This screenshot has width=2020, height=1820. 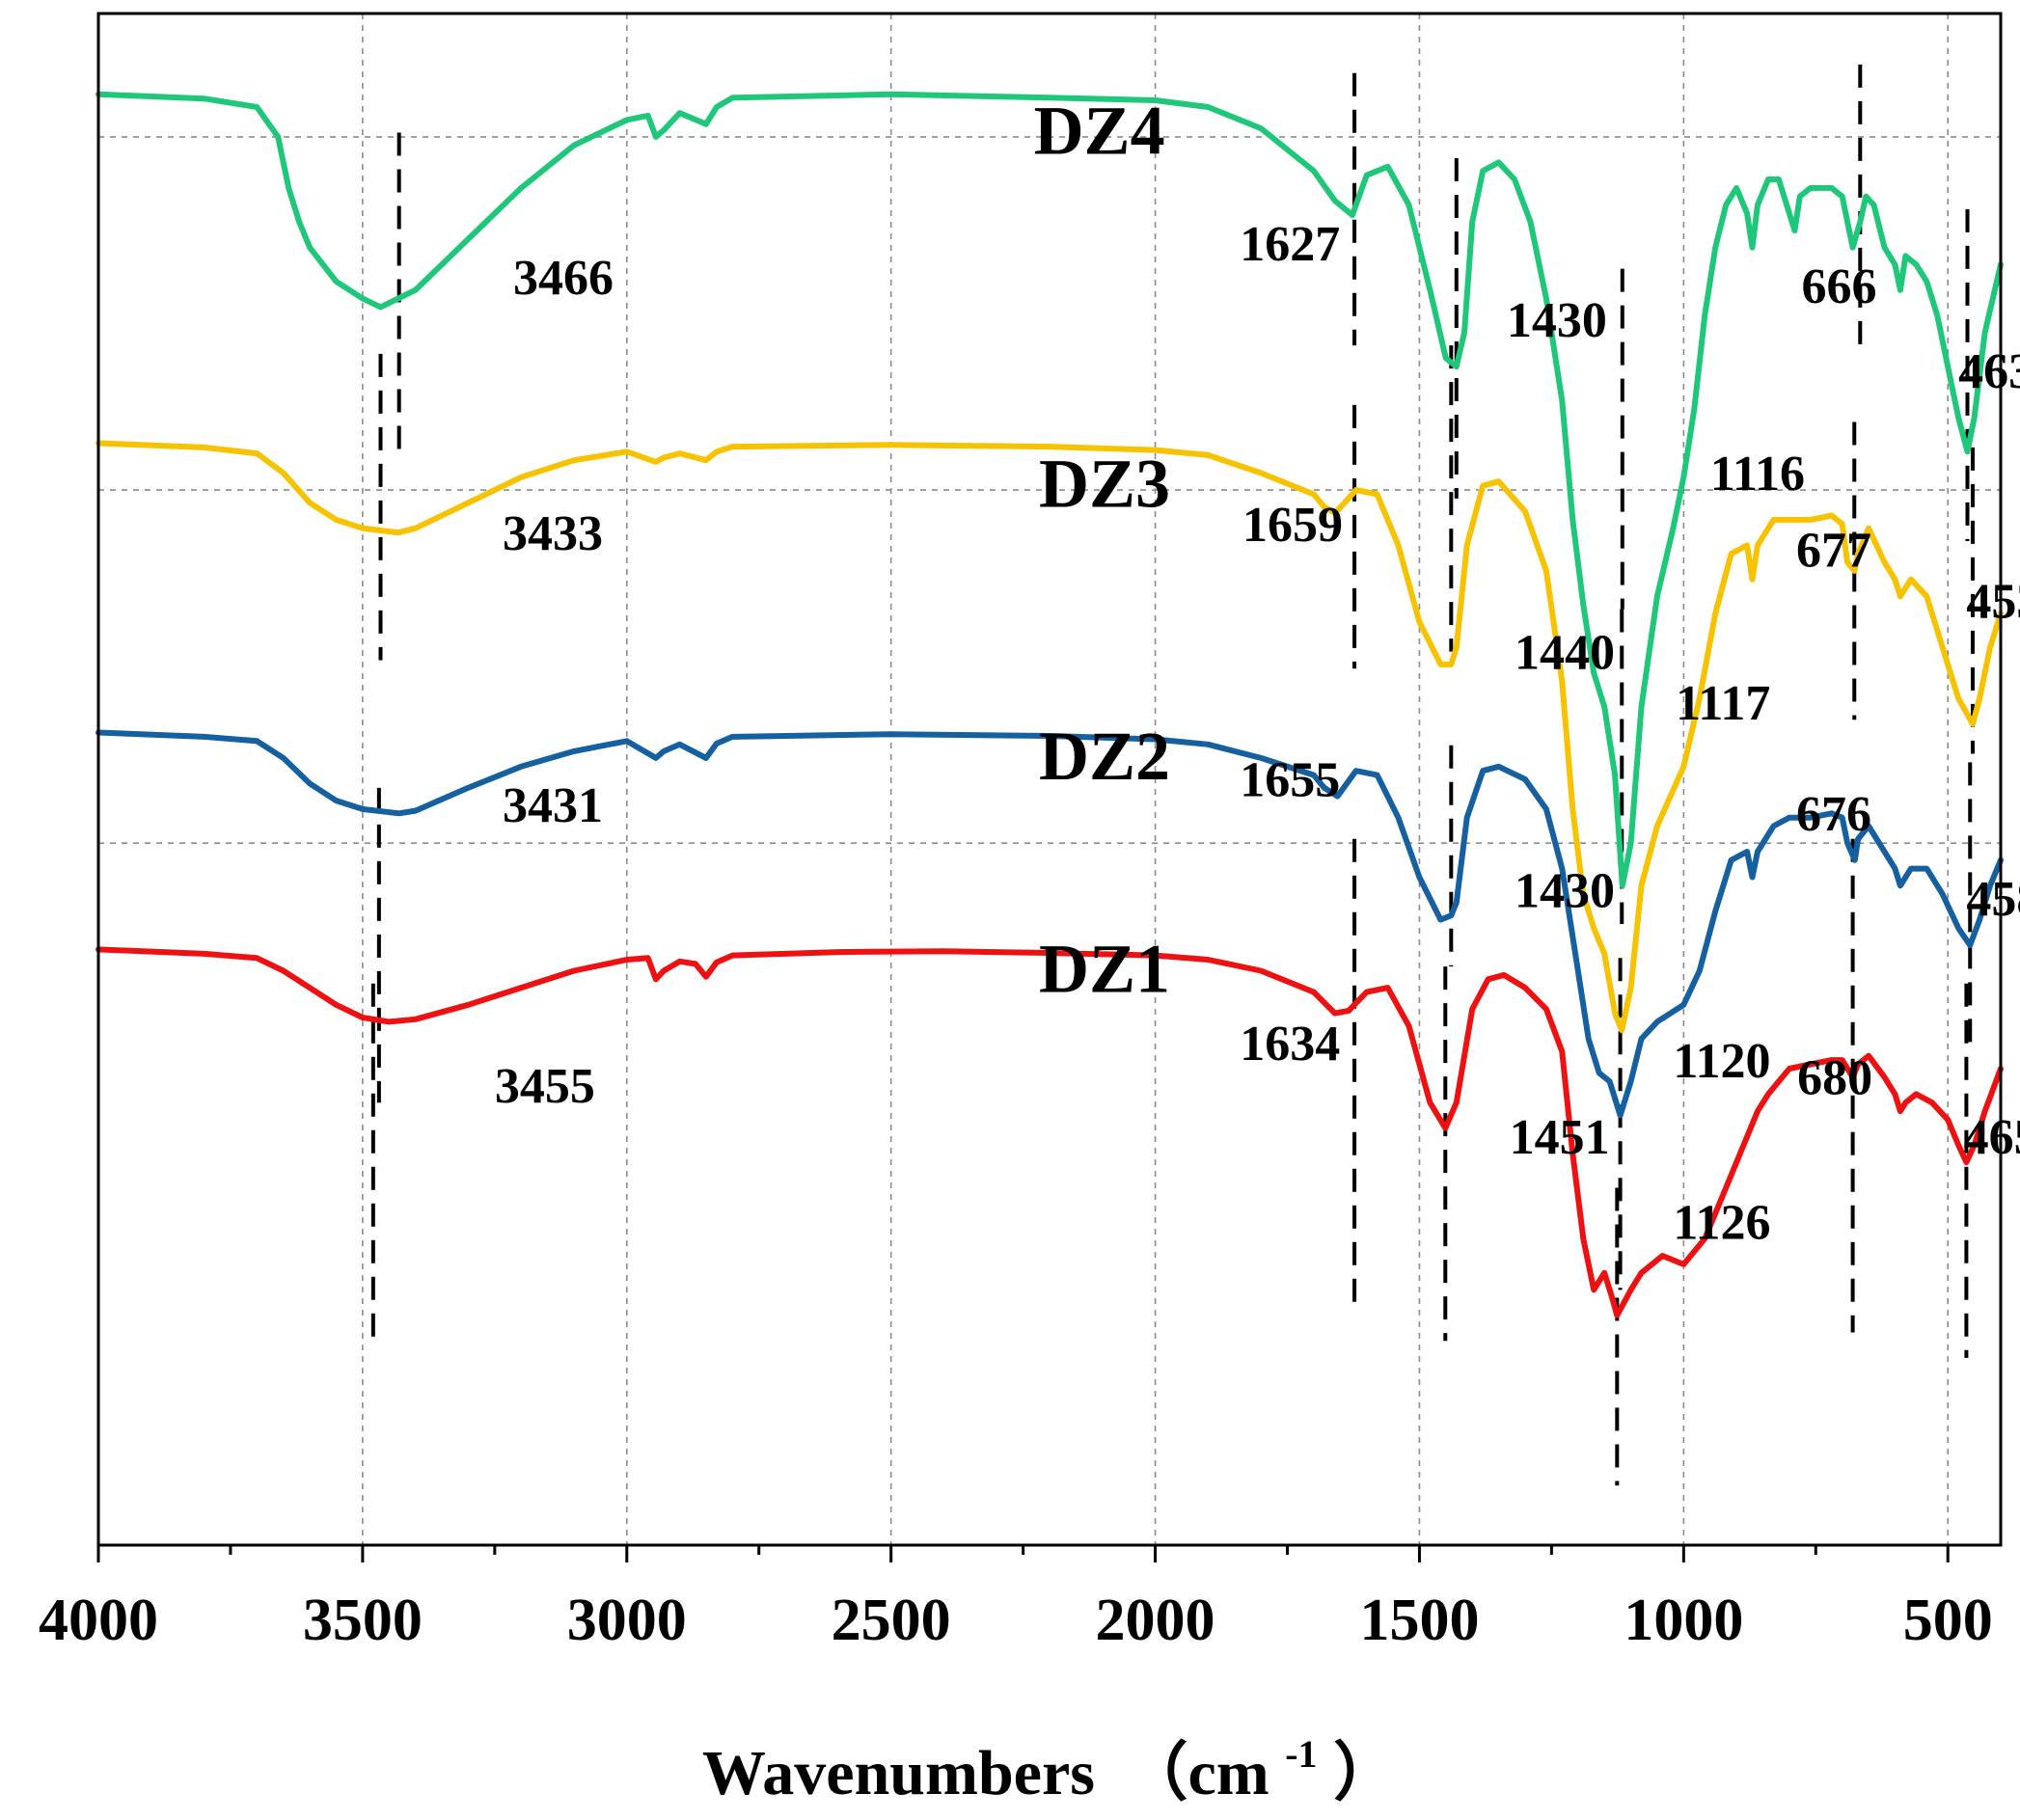 I want to click on peak-label: 453, so click(x=1993, y=602).